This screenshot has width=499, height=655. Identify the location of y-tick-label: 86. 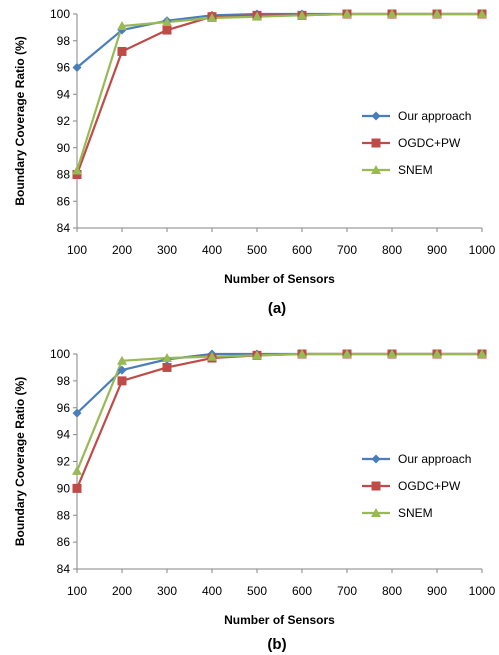
(64, 542).